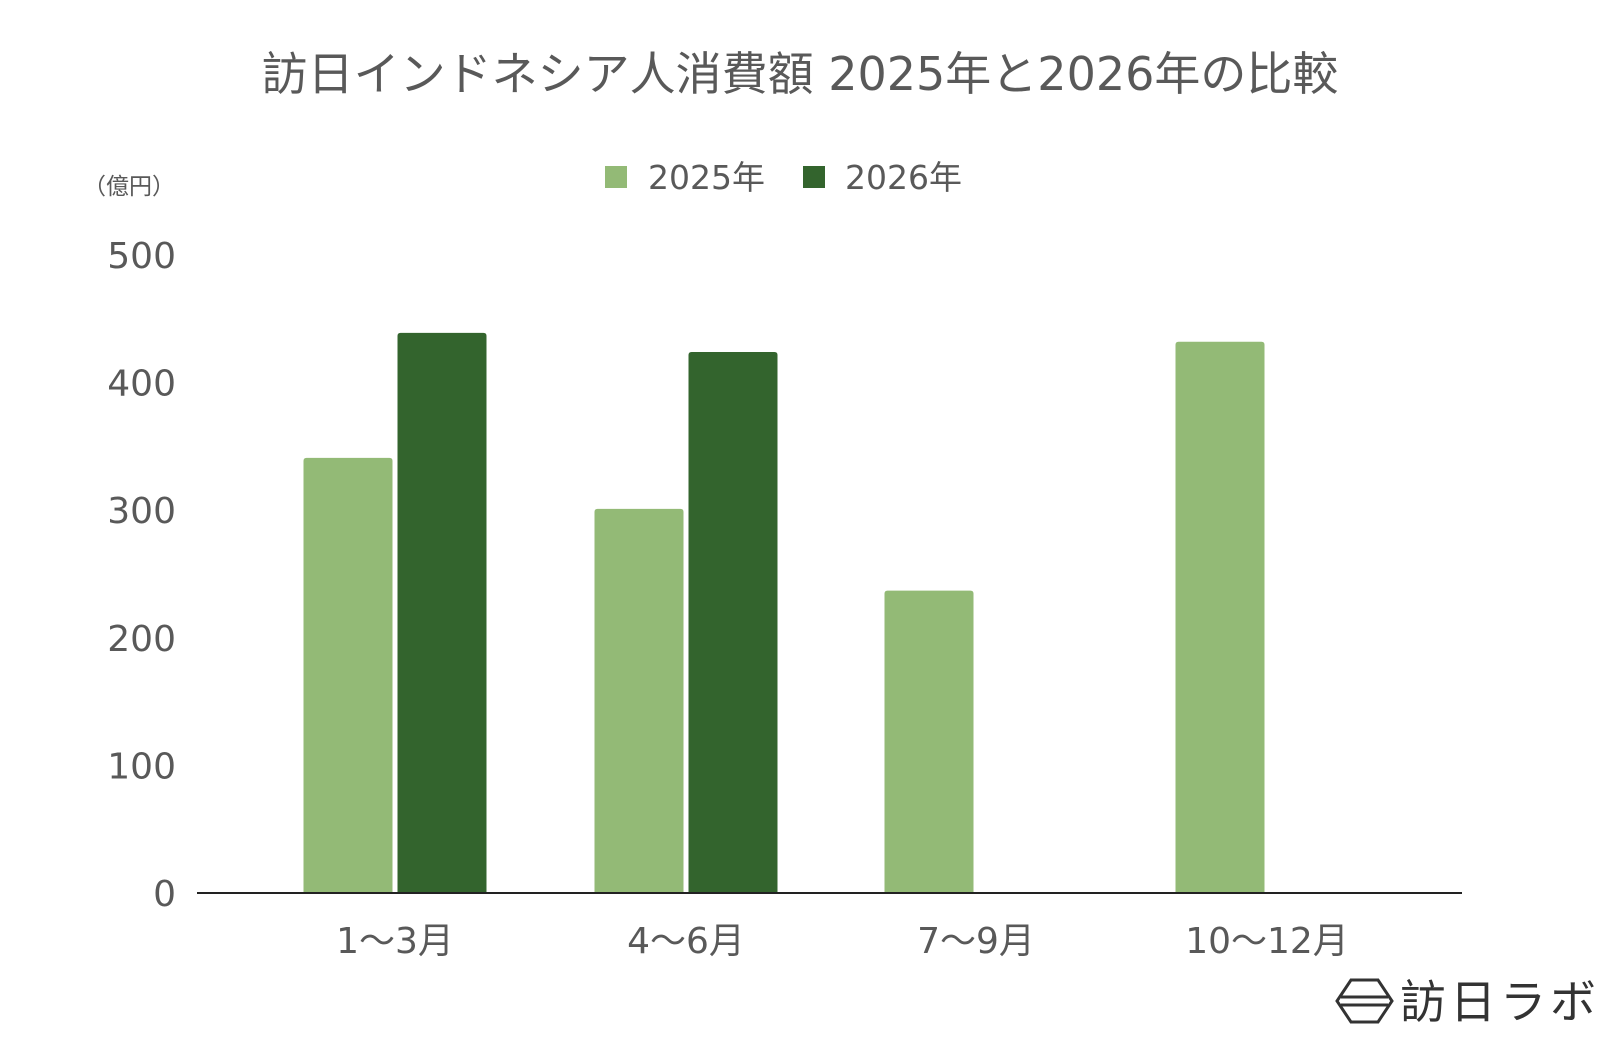  I want to click on legend-swatch-2026, so click(814, 177).